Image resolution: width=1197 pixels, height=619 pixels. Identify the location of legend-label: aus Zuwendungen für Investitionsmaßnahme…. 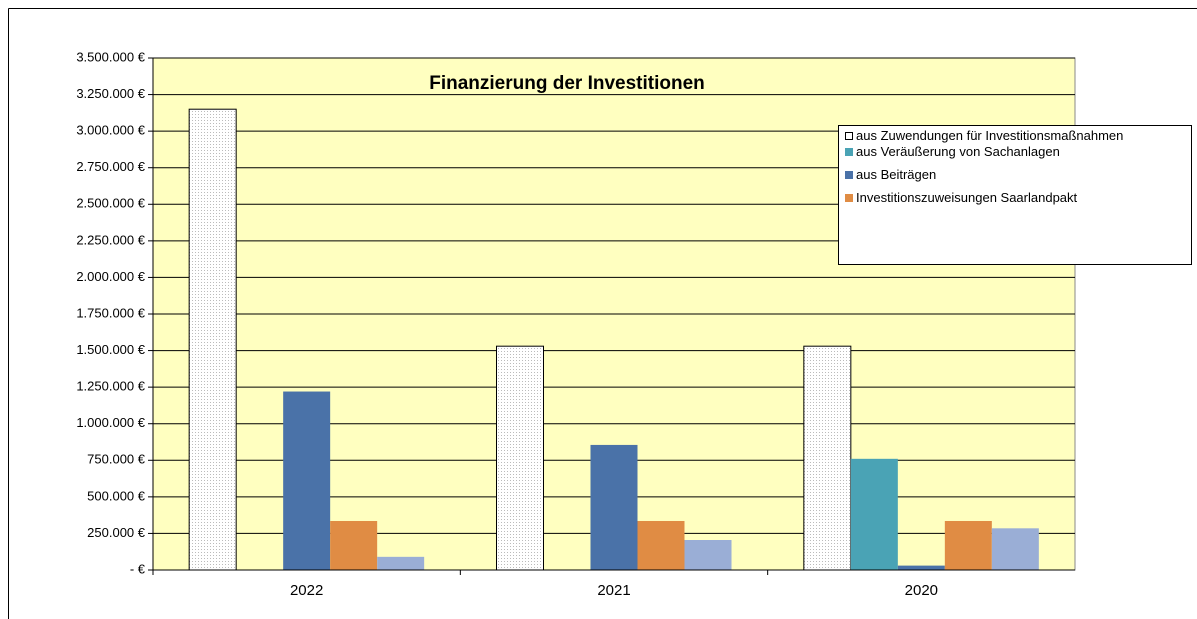
(990, 135).